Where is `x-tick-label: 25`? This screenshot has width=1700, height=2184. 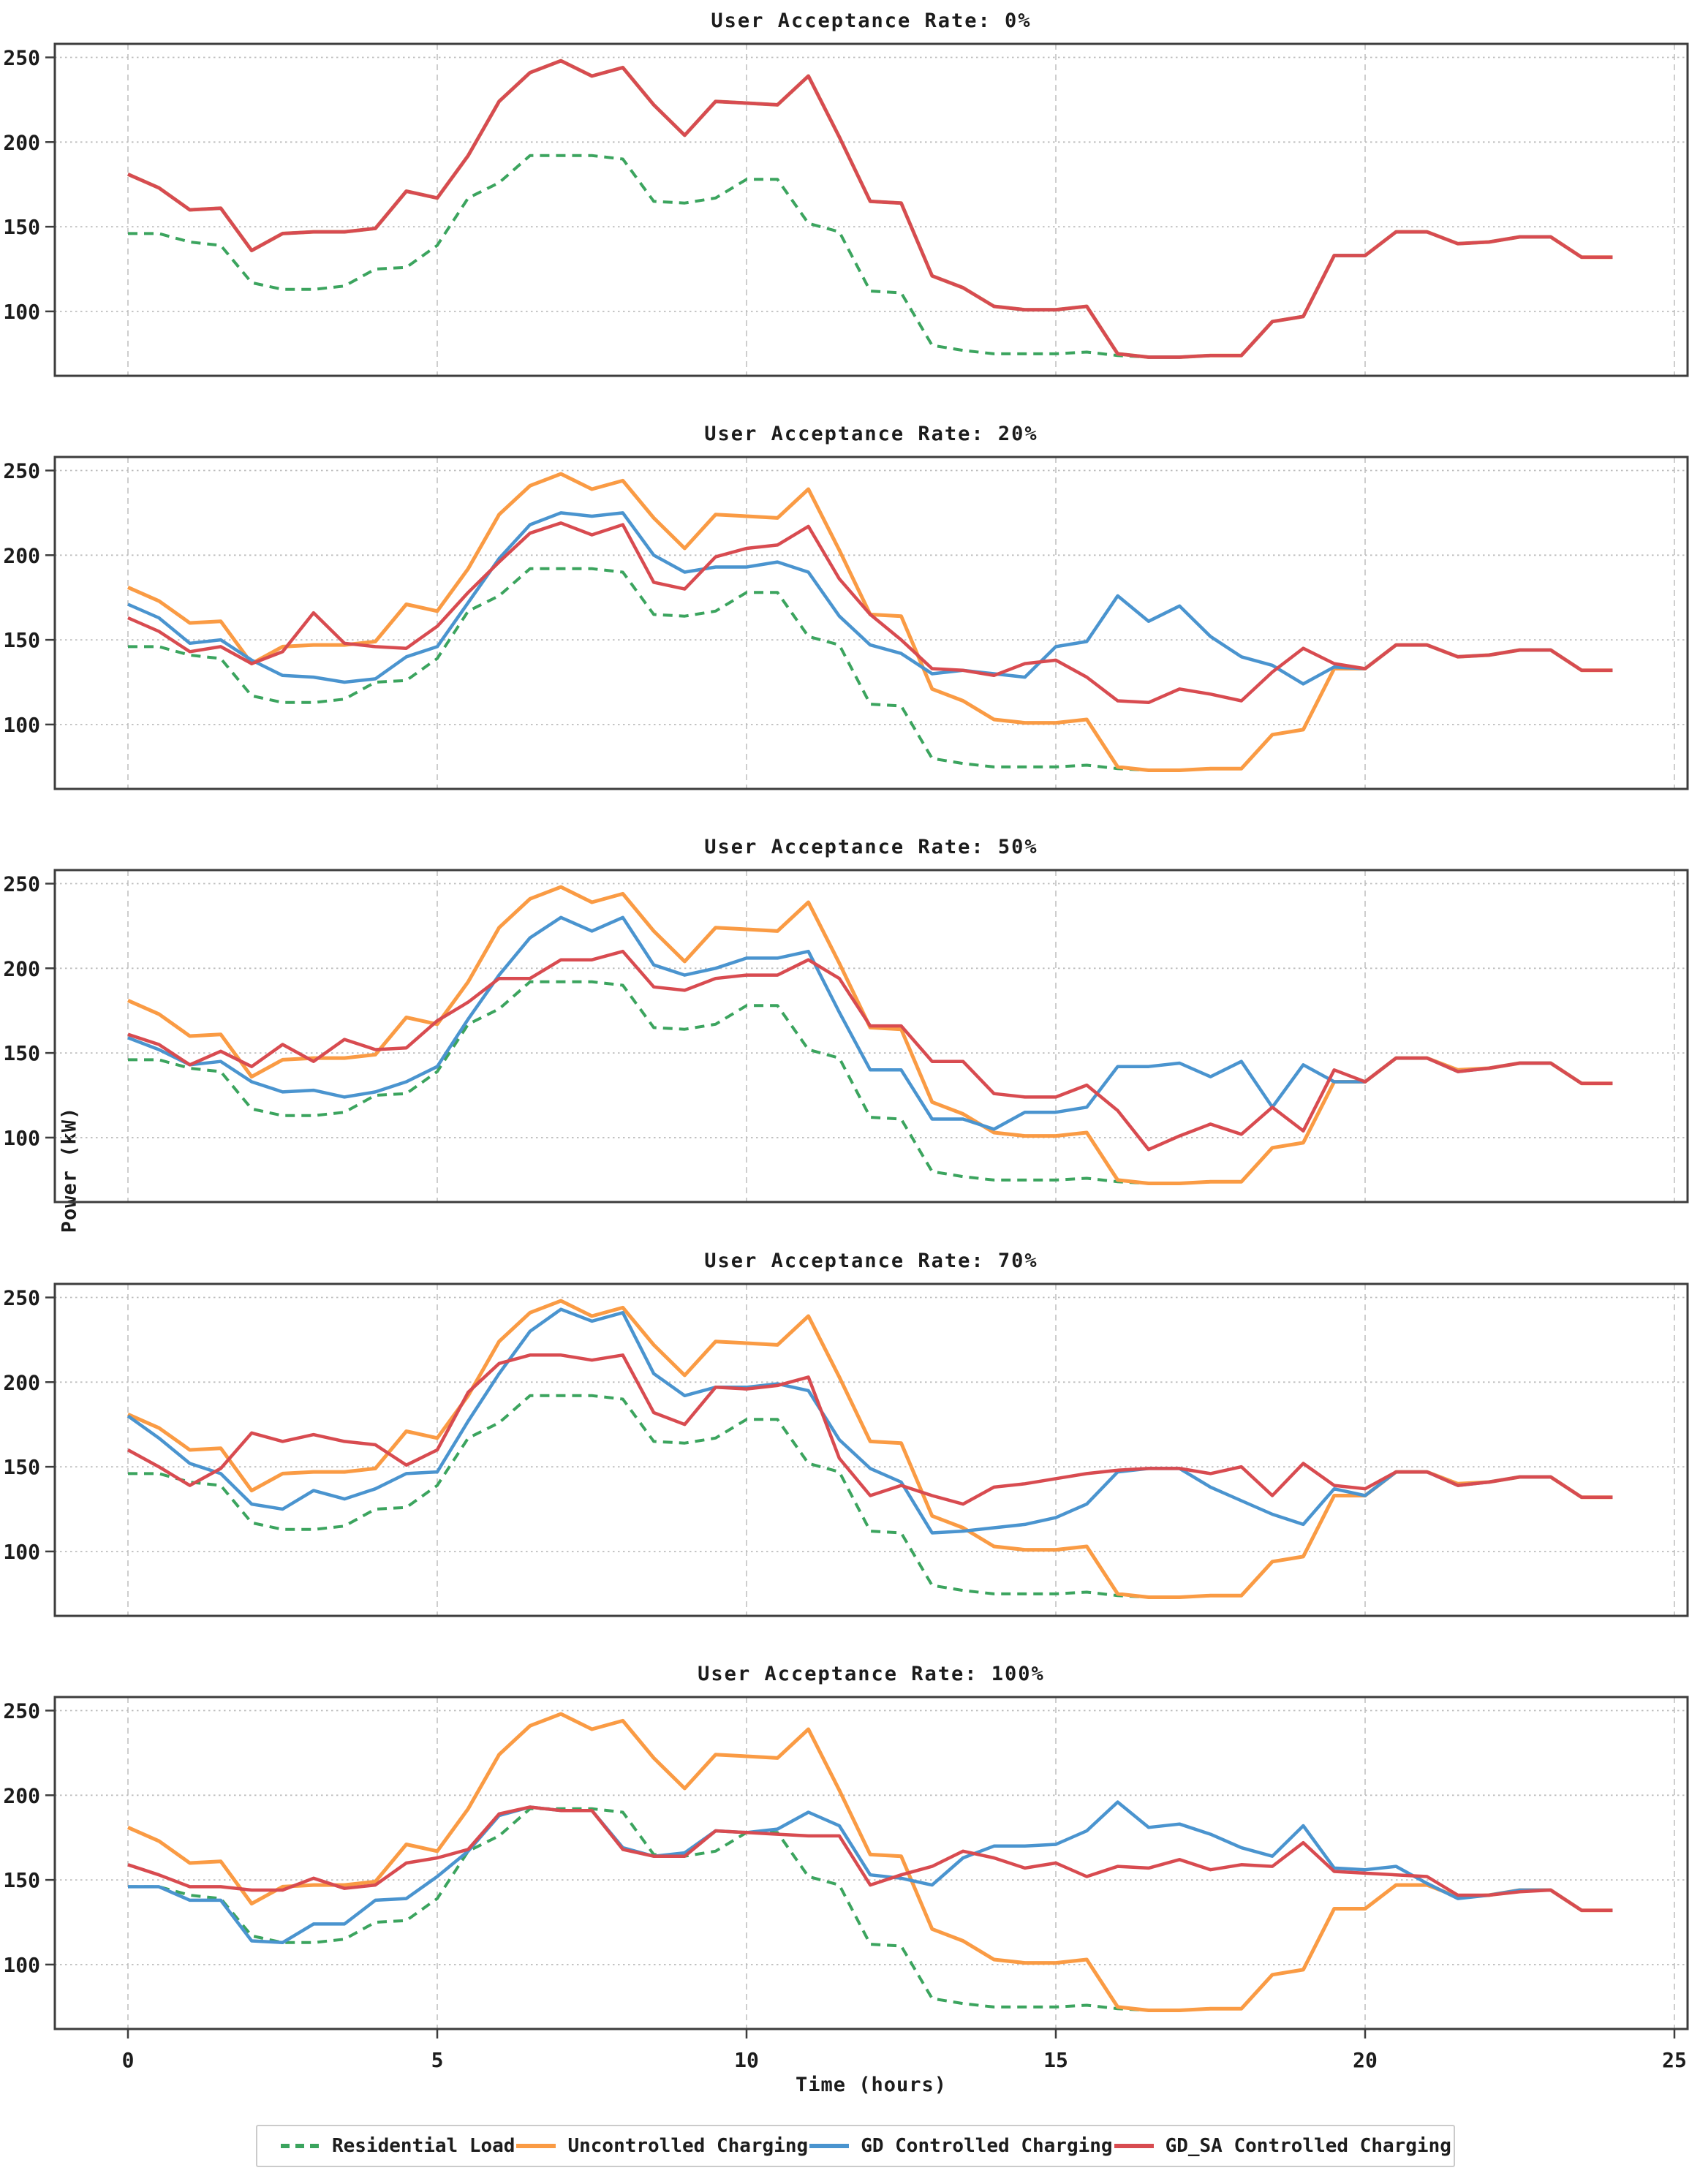 x-tick-label: 25 is located at coordinates (1674, 2060).